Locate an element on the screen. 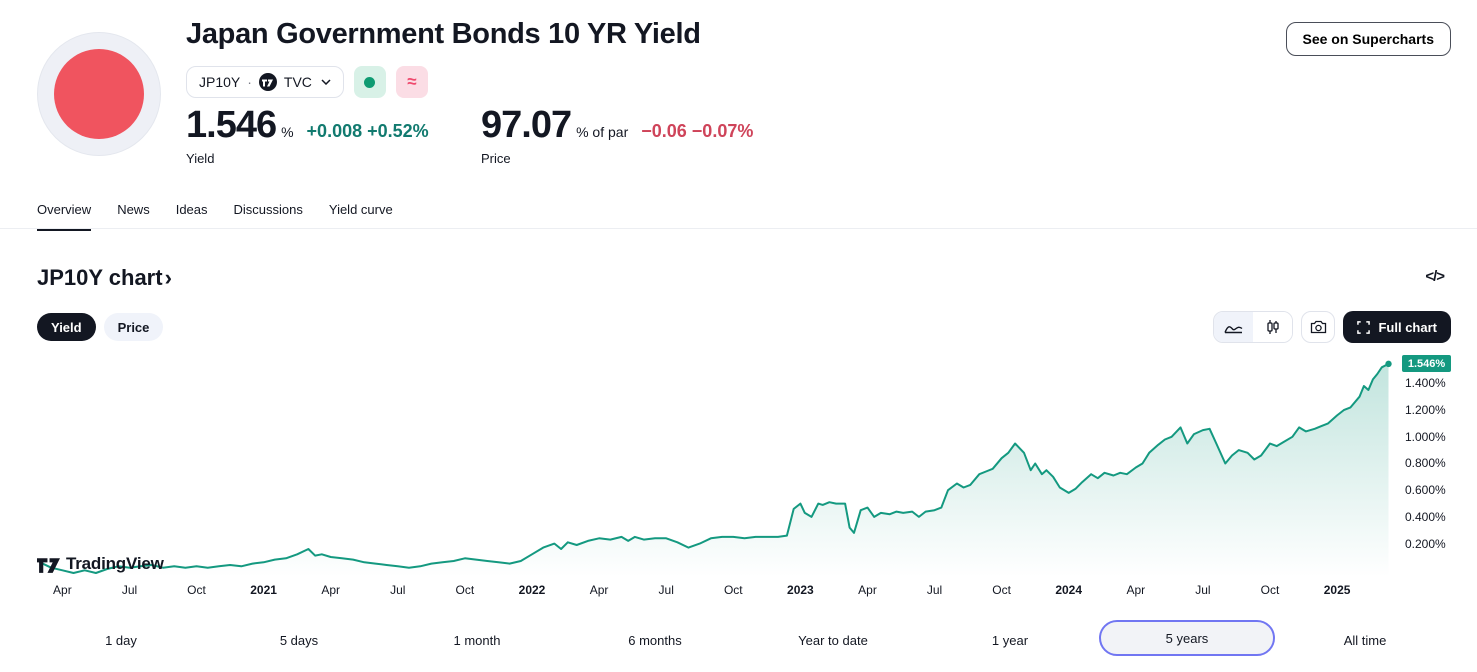 The width and height of the screenshot is (1477, 672). price-quote: 97.07 % of par −0.06 −0.07% Price is located at coordinates (617, 135).